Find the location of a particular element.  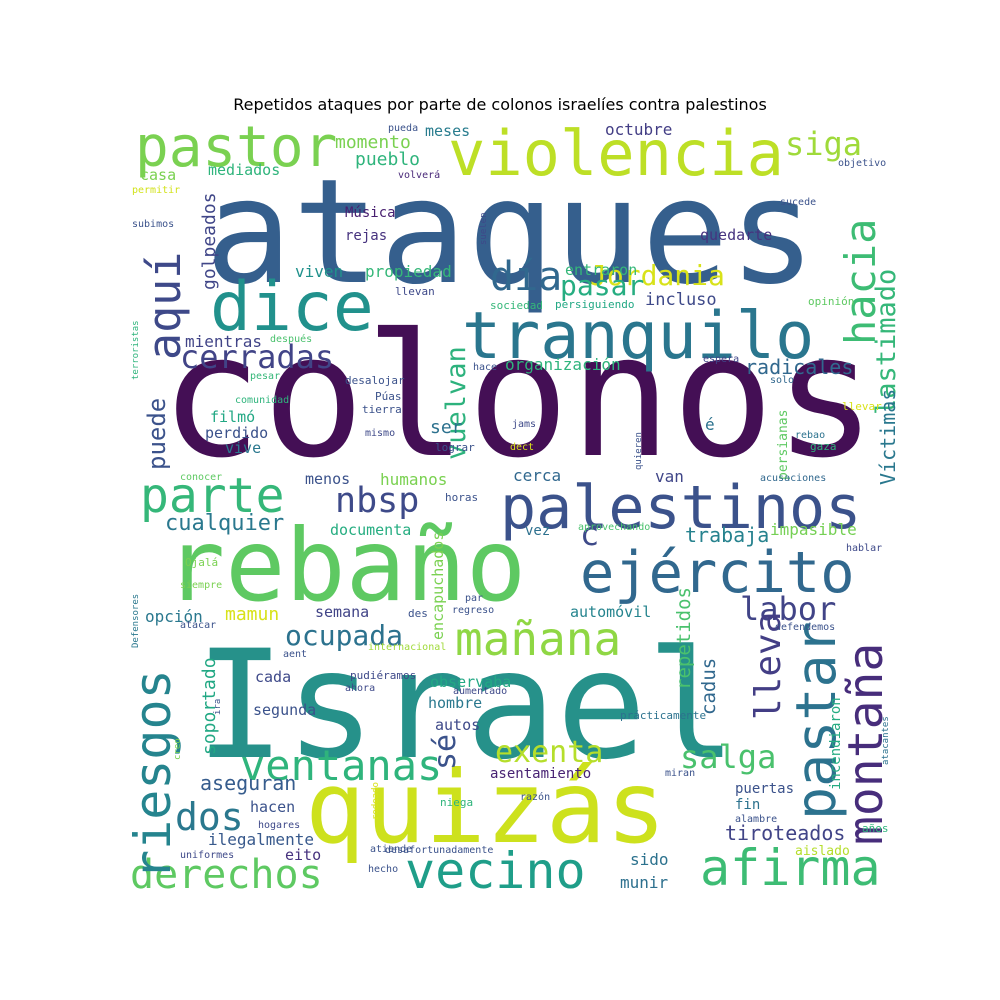

word-126: conocer is located at coordinates (201, 477).